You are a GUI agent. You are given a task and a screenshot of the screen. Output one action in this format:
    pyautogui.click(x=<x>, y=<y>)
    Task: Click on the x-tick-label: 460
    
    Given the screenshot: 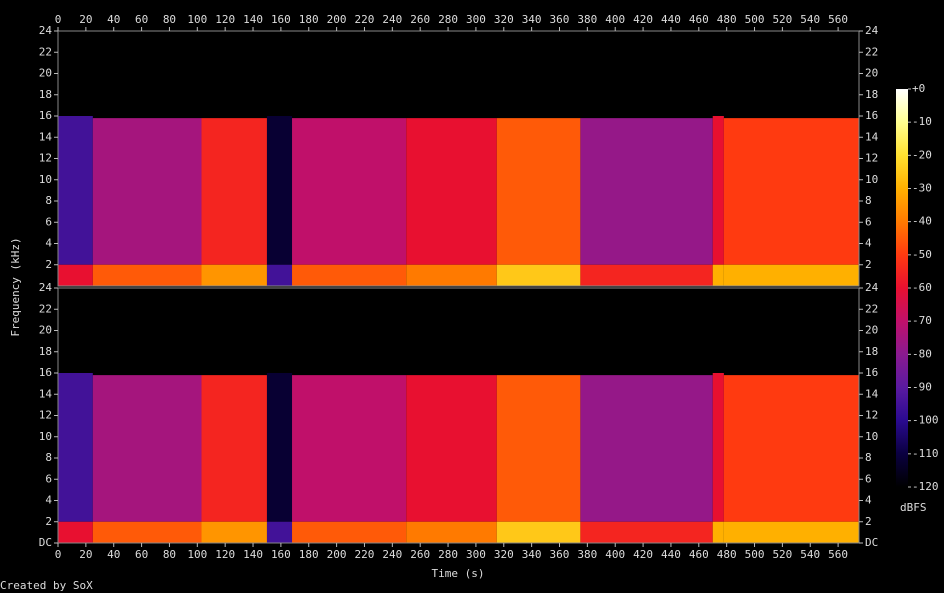 What is the action you would take?
    pyautogui.click(x=699, y=19)
    